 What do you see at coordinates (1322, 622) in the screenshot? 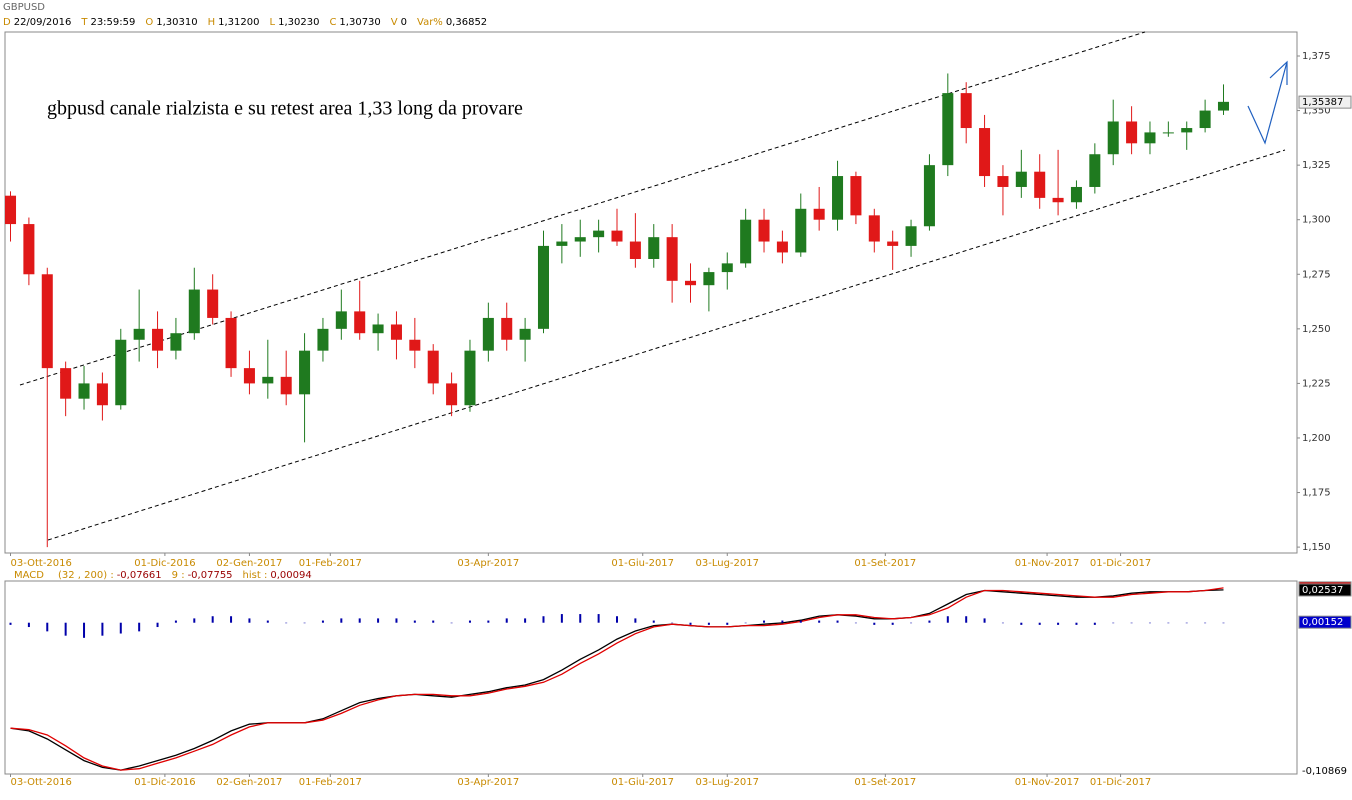
I see `price-marker-label: 0,00152` at bounding box center [1322, 622].